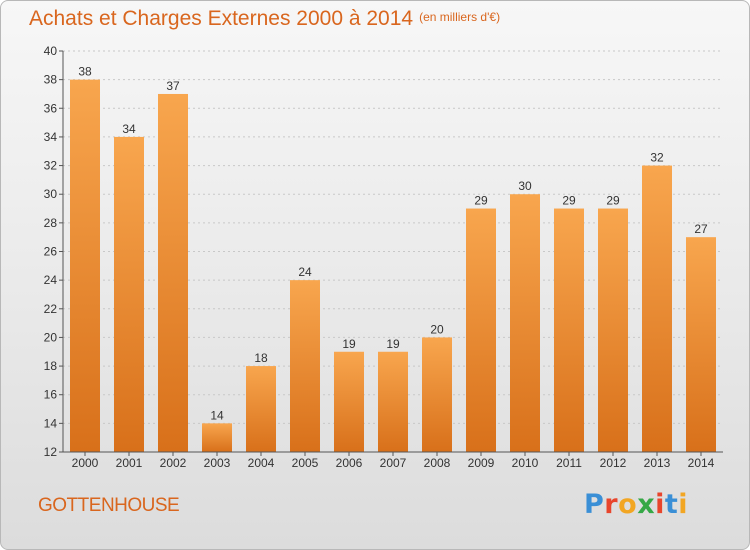 The image size is (750, 550). Describe the element at coordinates (261, 463) in the screenshot. I see `x-tick-label: 2004` at that location.